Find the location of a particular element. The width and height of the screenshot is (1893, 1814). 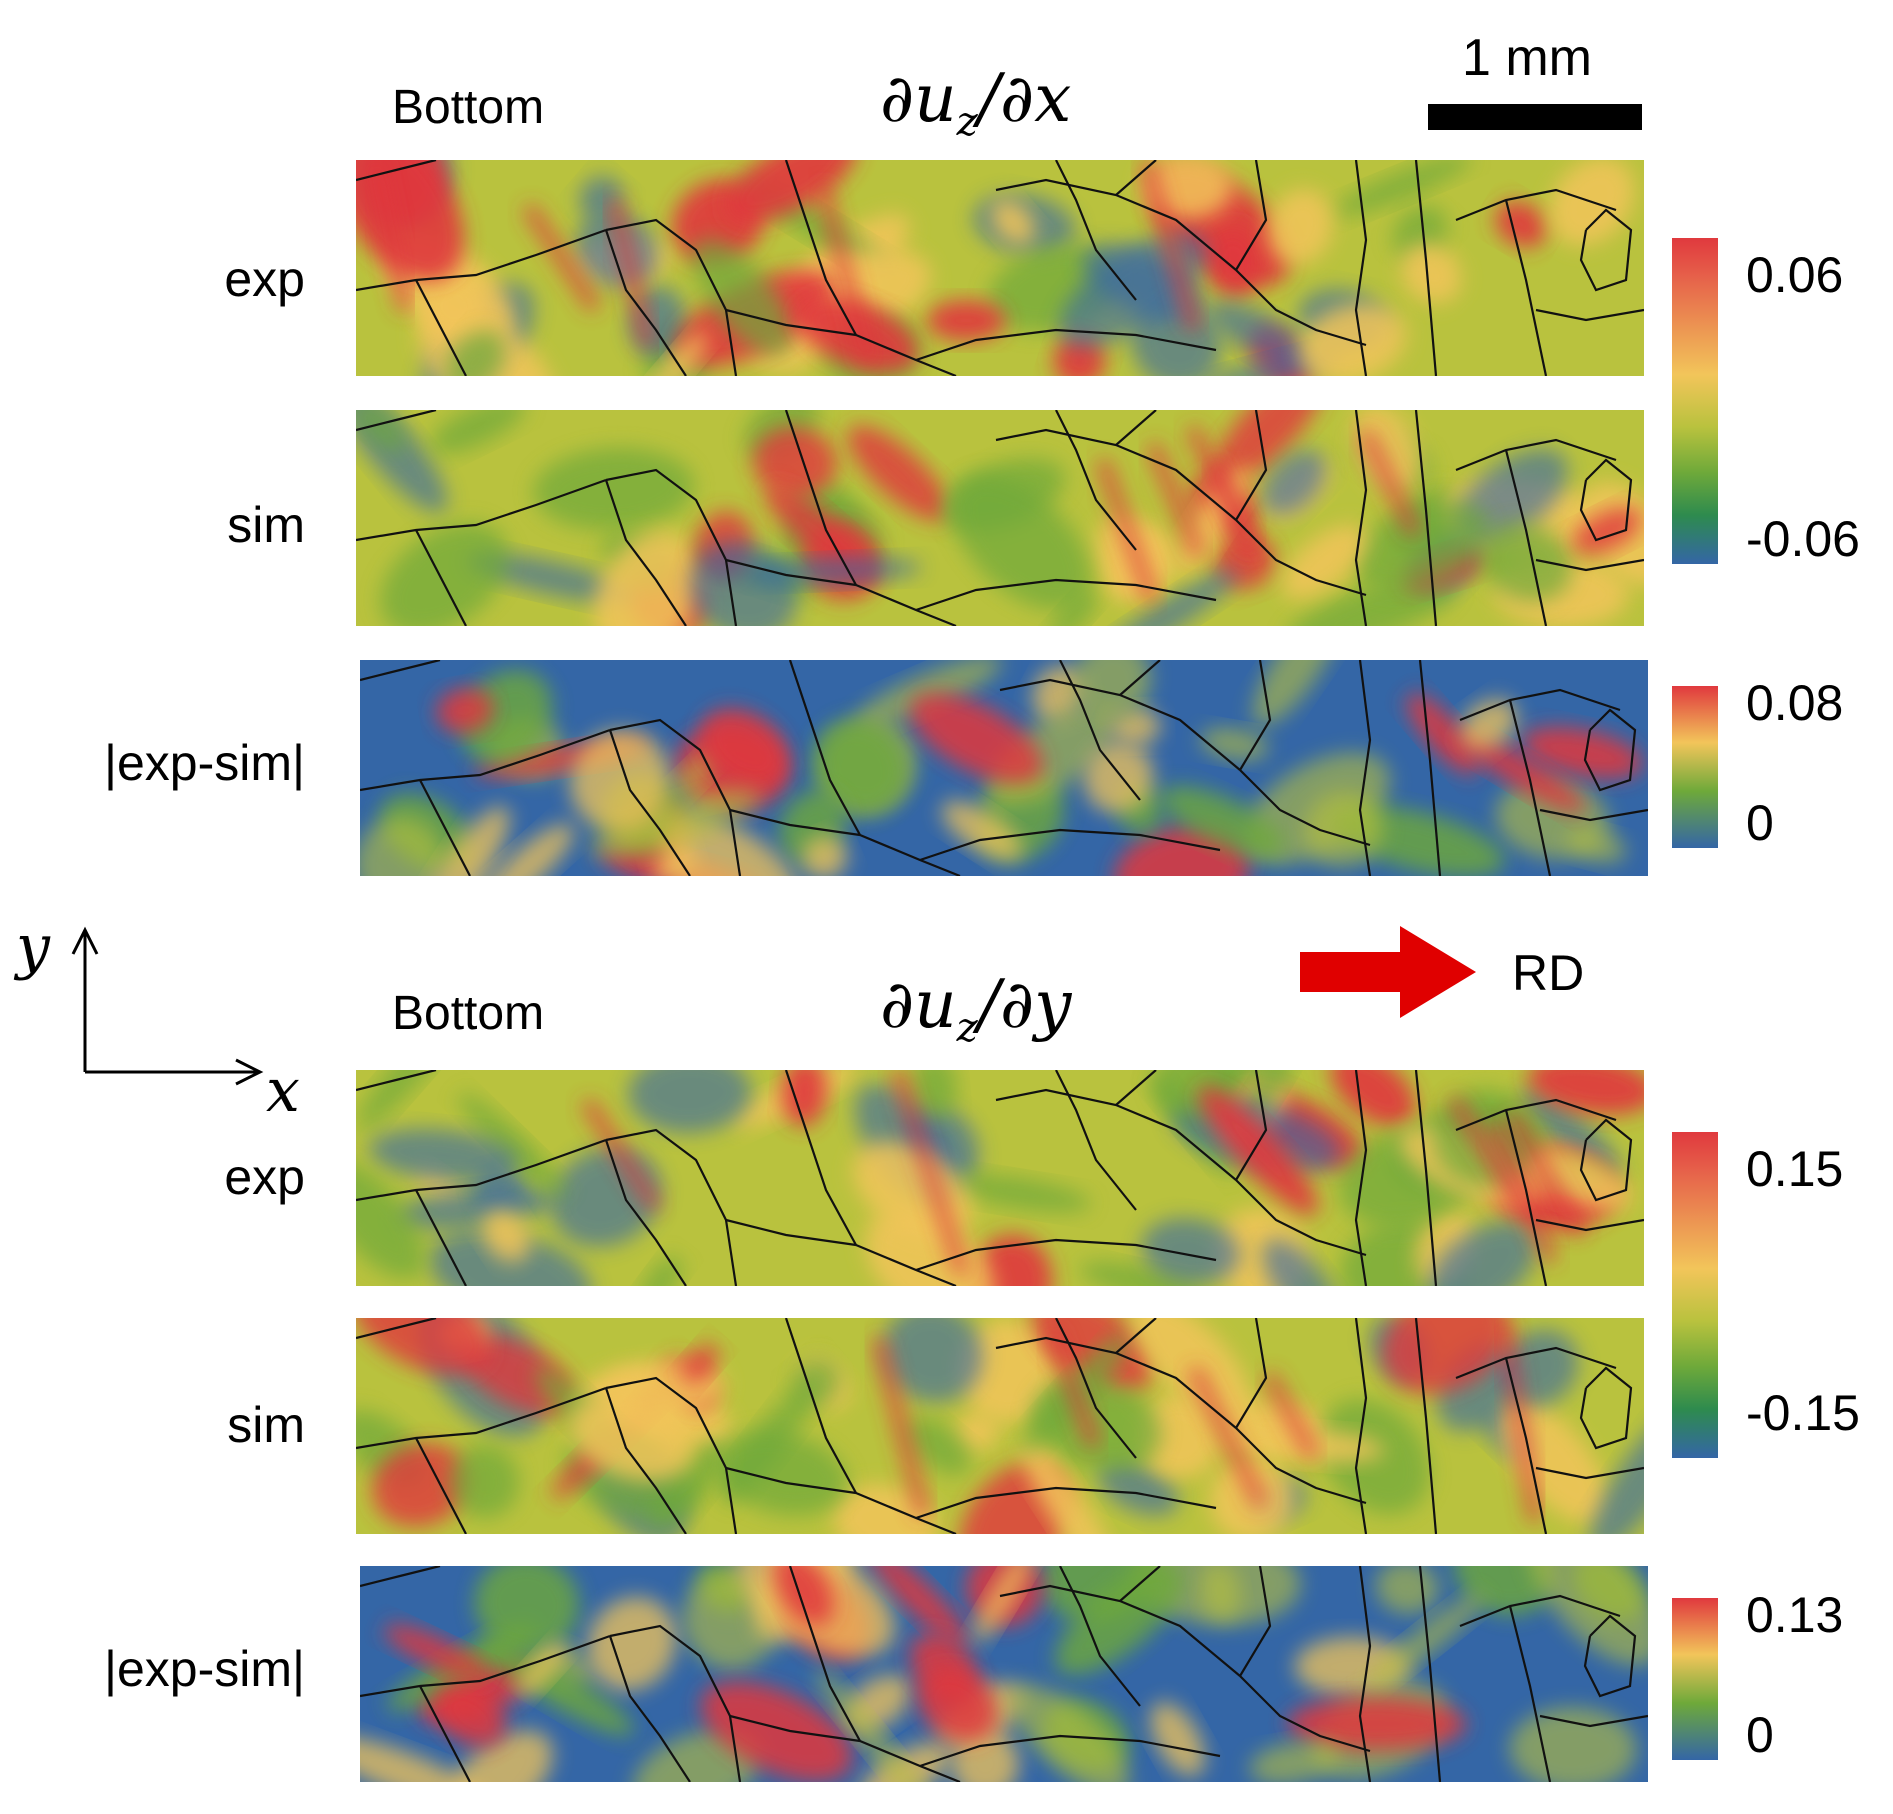

scale-bar is located at coordinates (1535, 117).